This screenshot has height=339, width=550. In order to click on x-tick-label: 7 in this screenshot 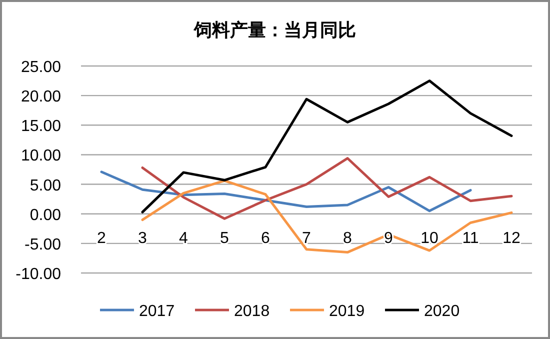, I will do `click(307, 238)`.